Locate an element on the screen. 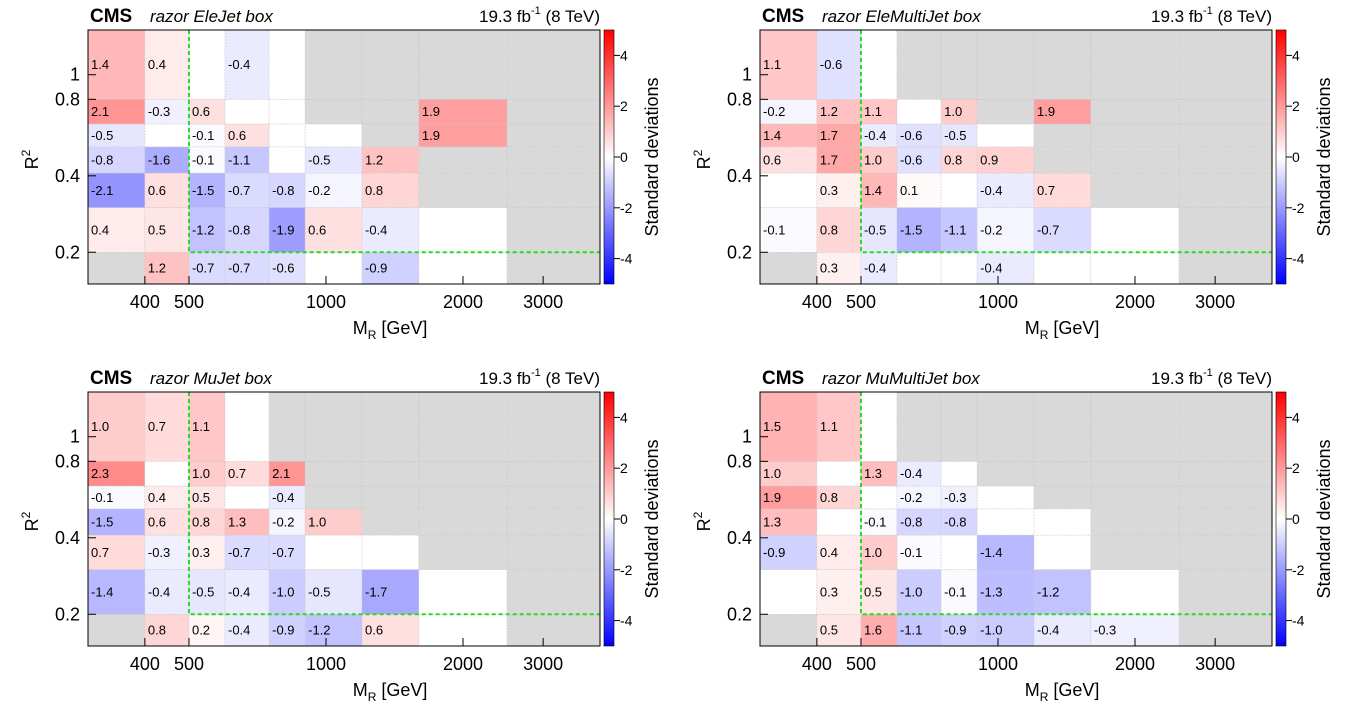  cell-value-label: 1.1 is located at coordinates (772, 64).